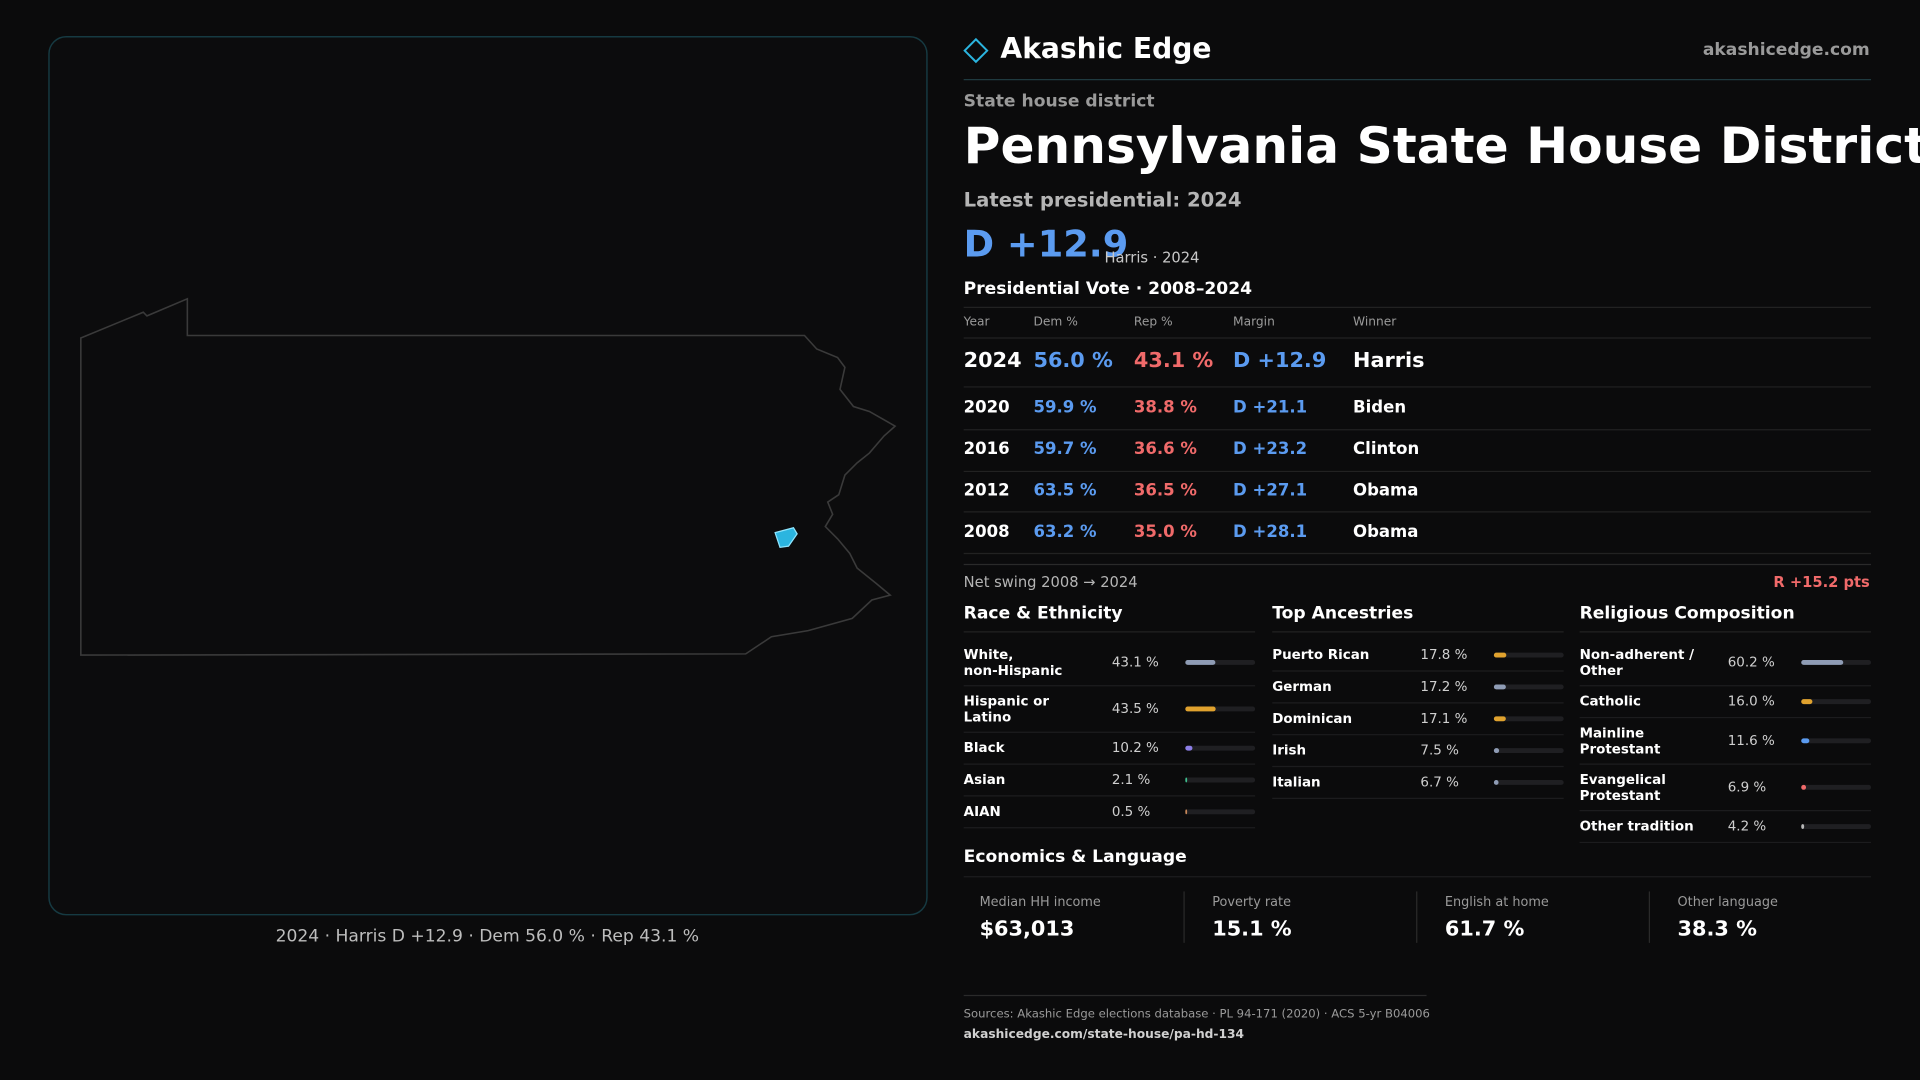 Image resolution: width=1920 pixels, height=1080 pixels. I want to click on column-header: Year, so click(977, 322).